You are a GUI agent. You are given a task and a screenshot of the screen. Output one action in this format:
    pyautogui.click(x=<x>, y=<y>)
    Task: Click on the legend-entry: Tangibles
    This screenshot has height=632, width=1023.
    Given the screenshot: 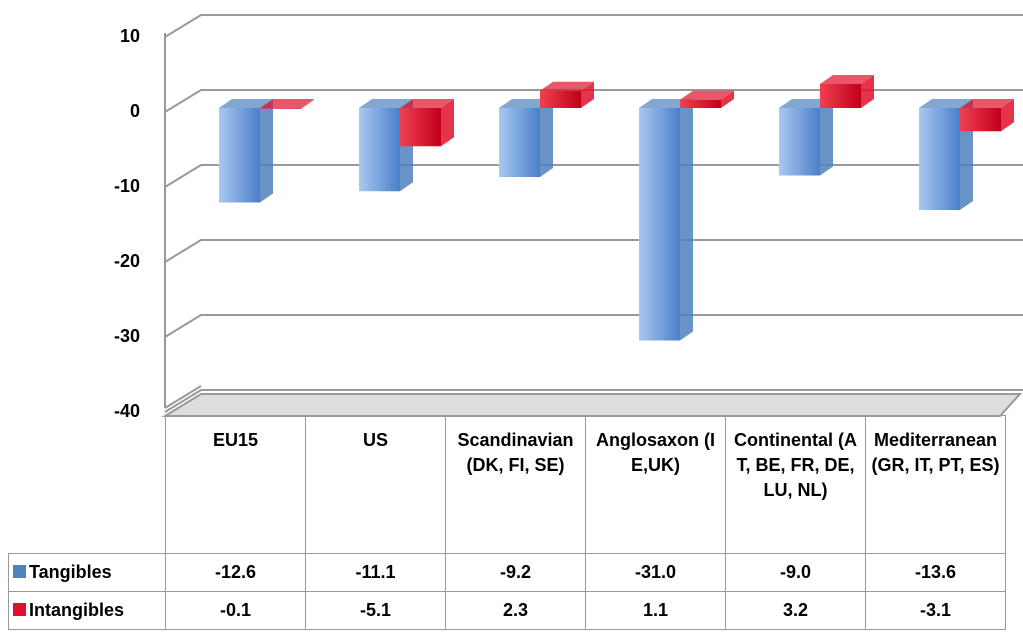 What is the action you would take?
    pyautogui.click(x=87, y=572)
    